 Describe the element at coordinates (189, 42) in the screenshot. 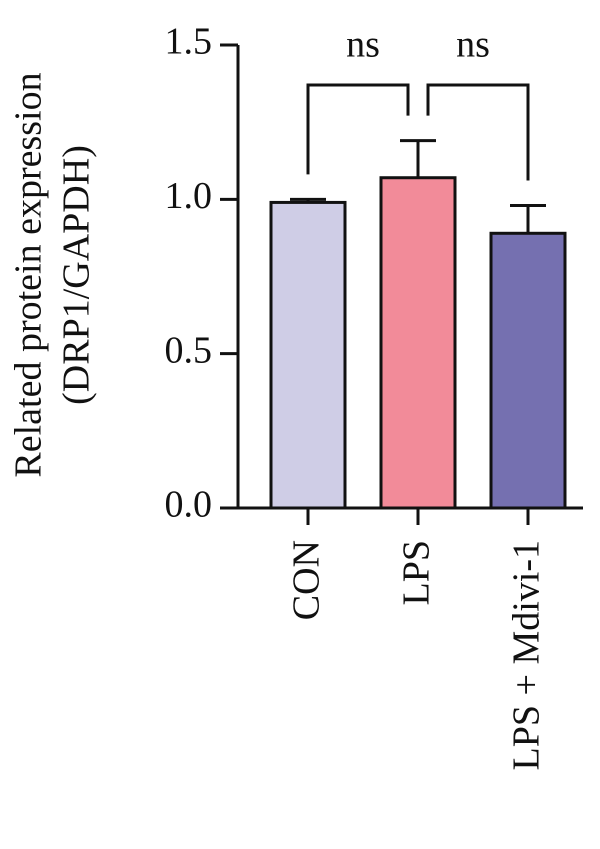

I see `y-tick-label: 1.5` at that location.